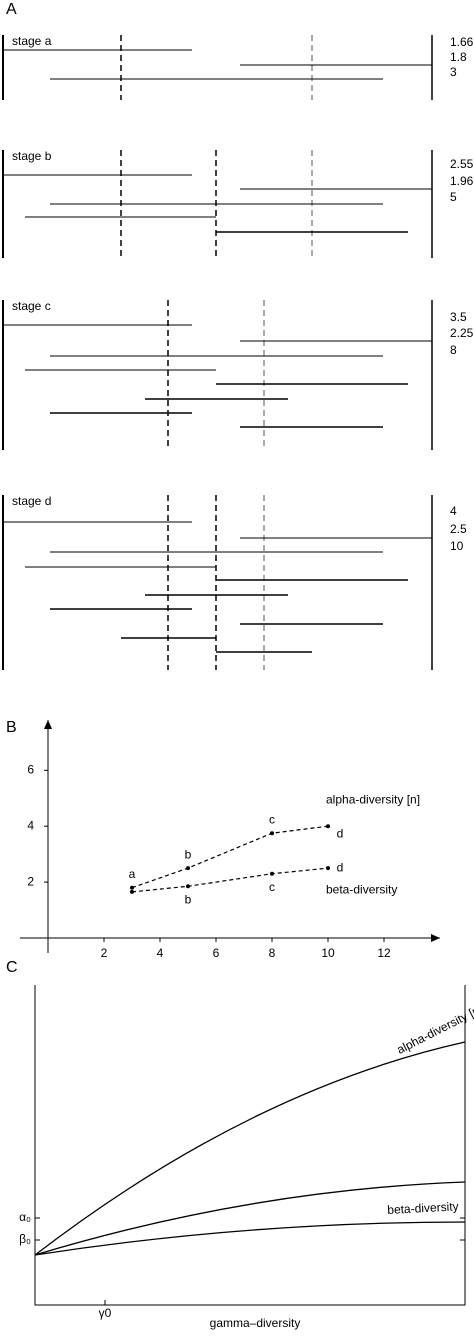  What do you see at coordinates (384, 953) in the screenshot?
I see `x-tick-label: 12` at bounding box center [384, 953].